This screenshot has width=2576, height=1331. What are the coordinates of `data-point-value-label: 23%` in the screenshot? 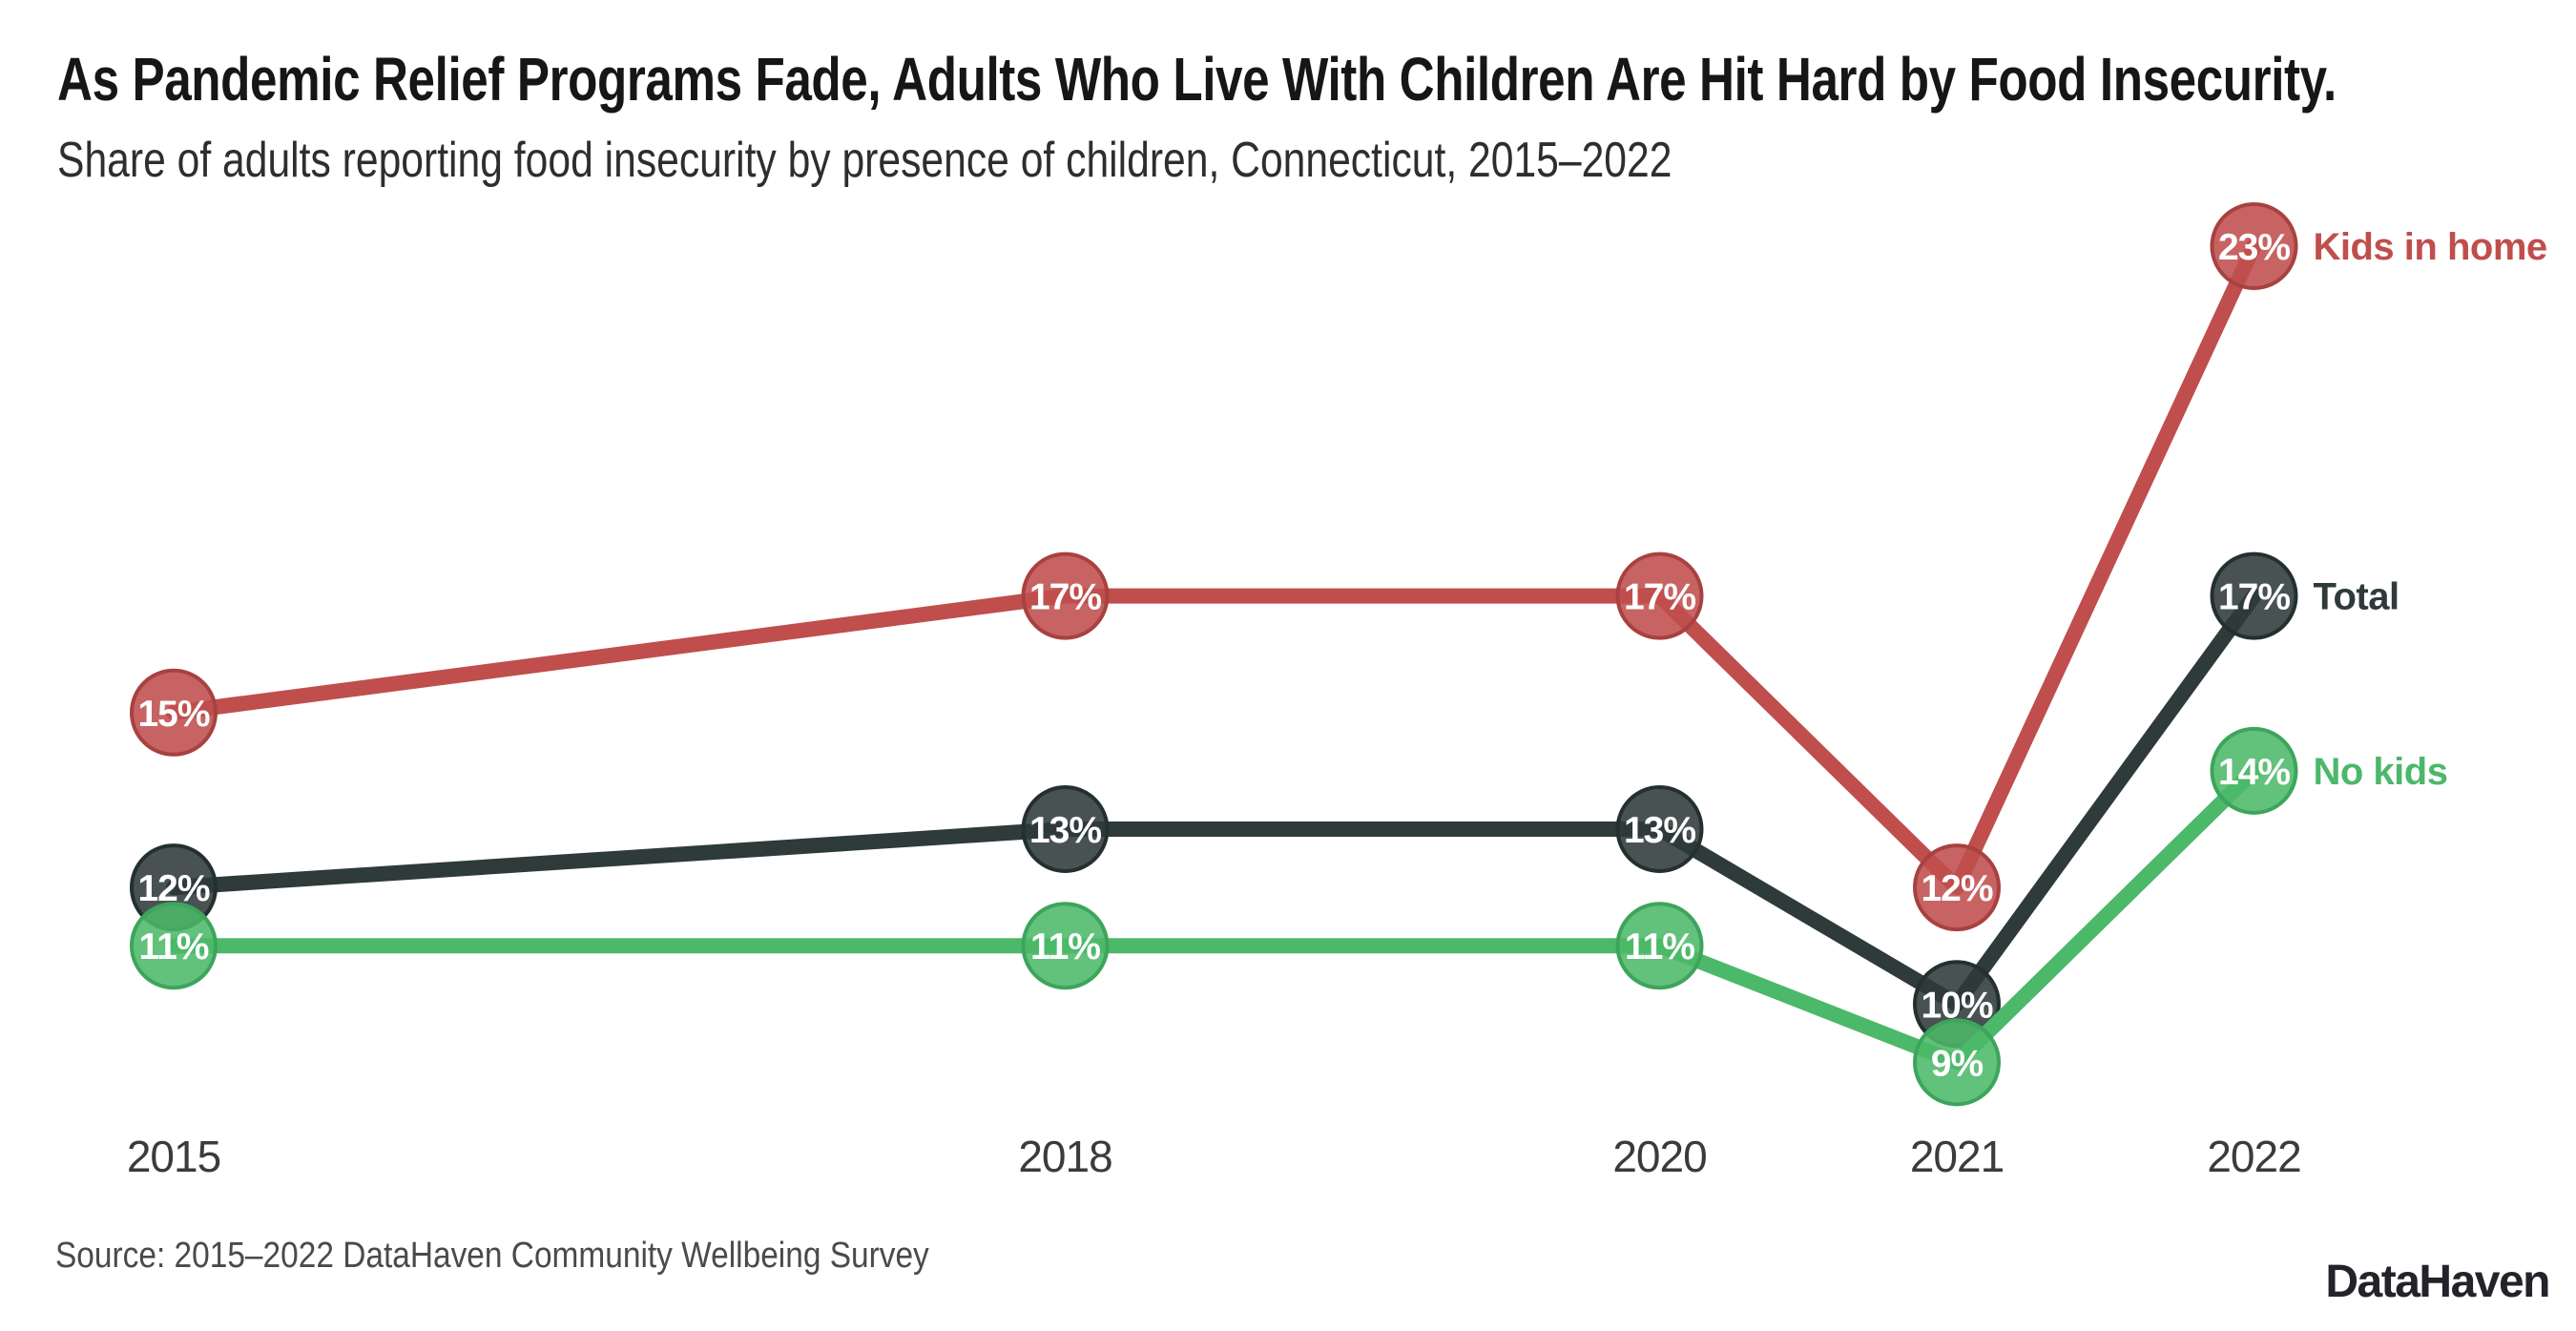 It's located at (2254, 247).